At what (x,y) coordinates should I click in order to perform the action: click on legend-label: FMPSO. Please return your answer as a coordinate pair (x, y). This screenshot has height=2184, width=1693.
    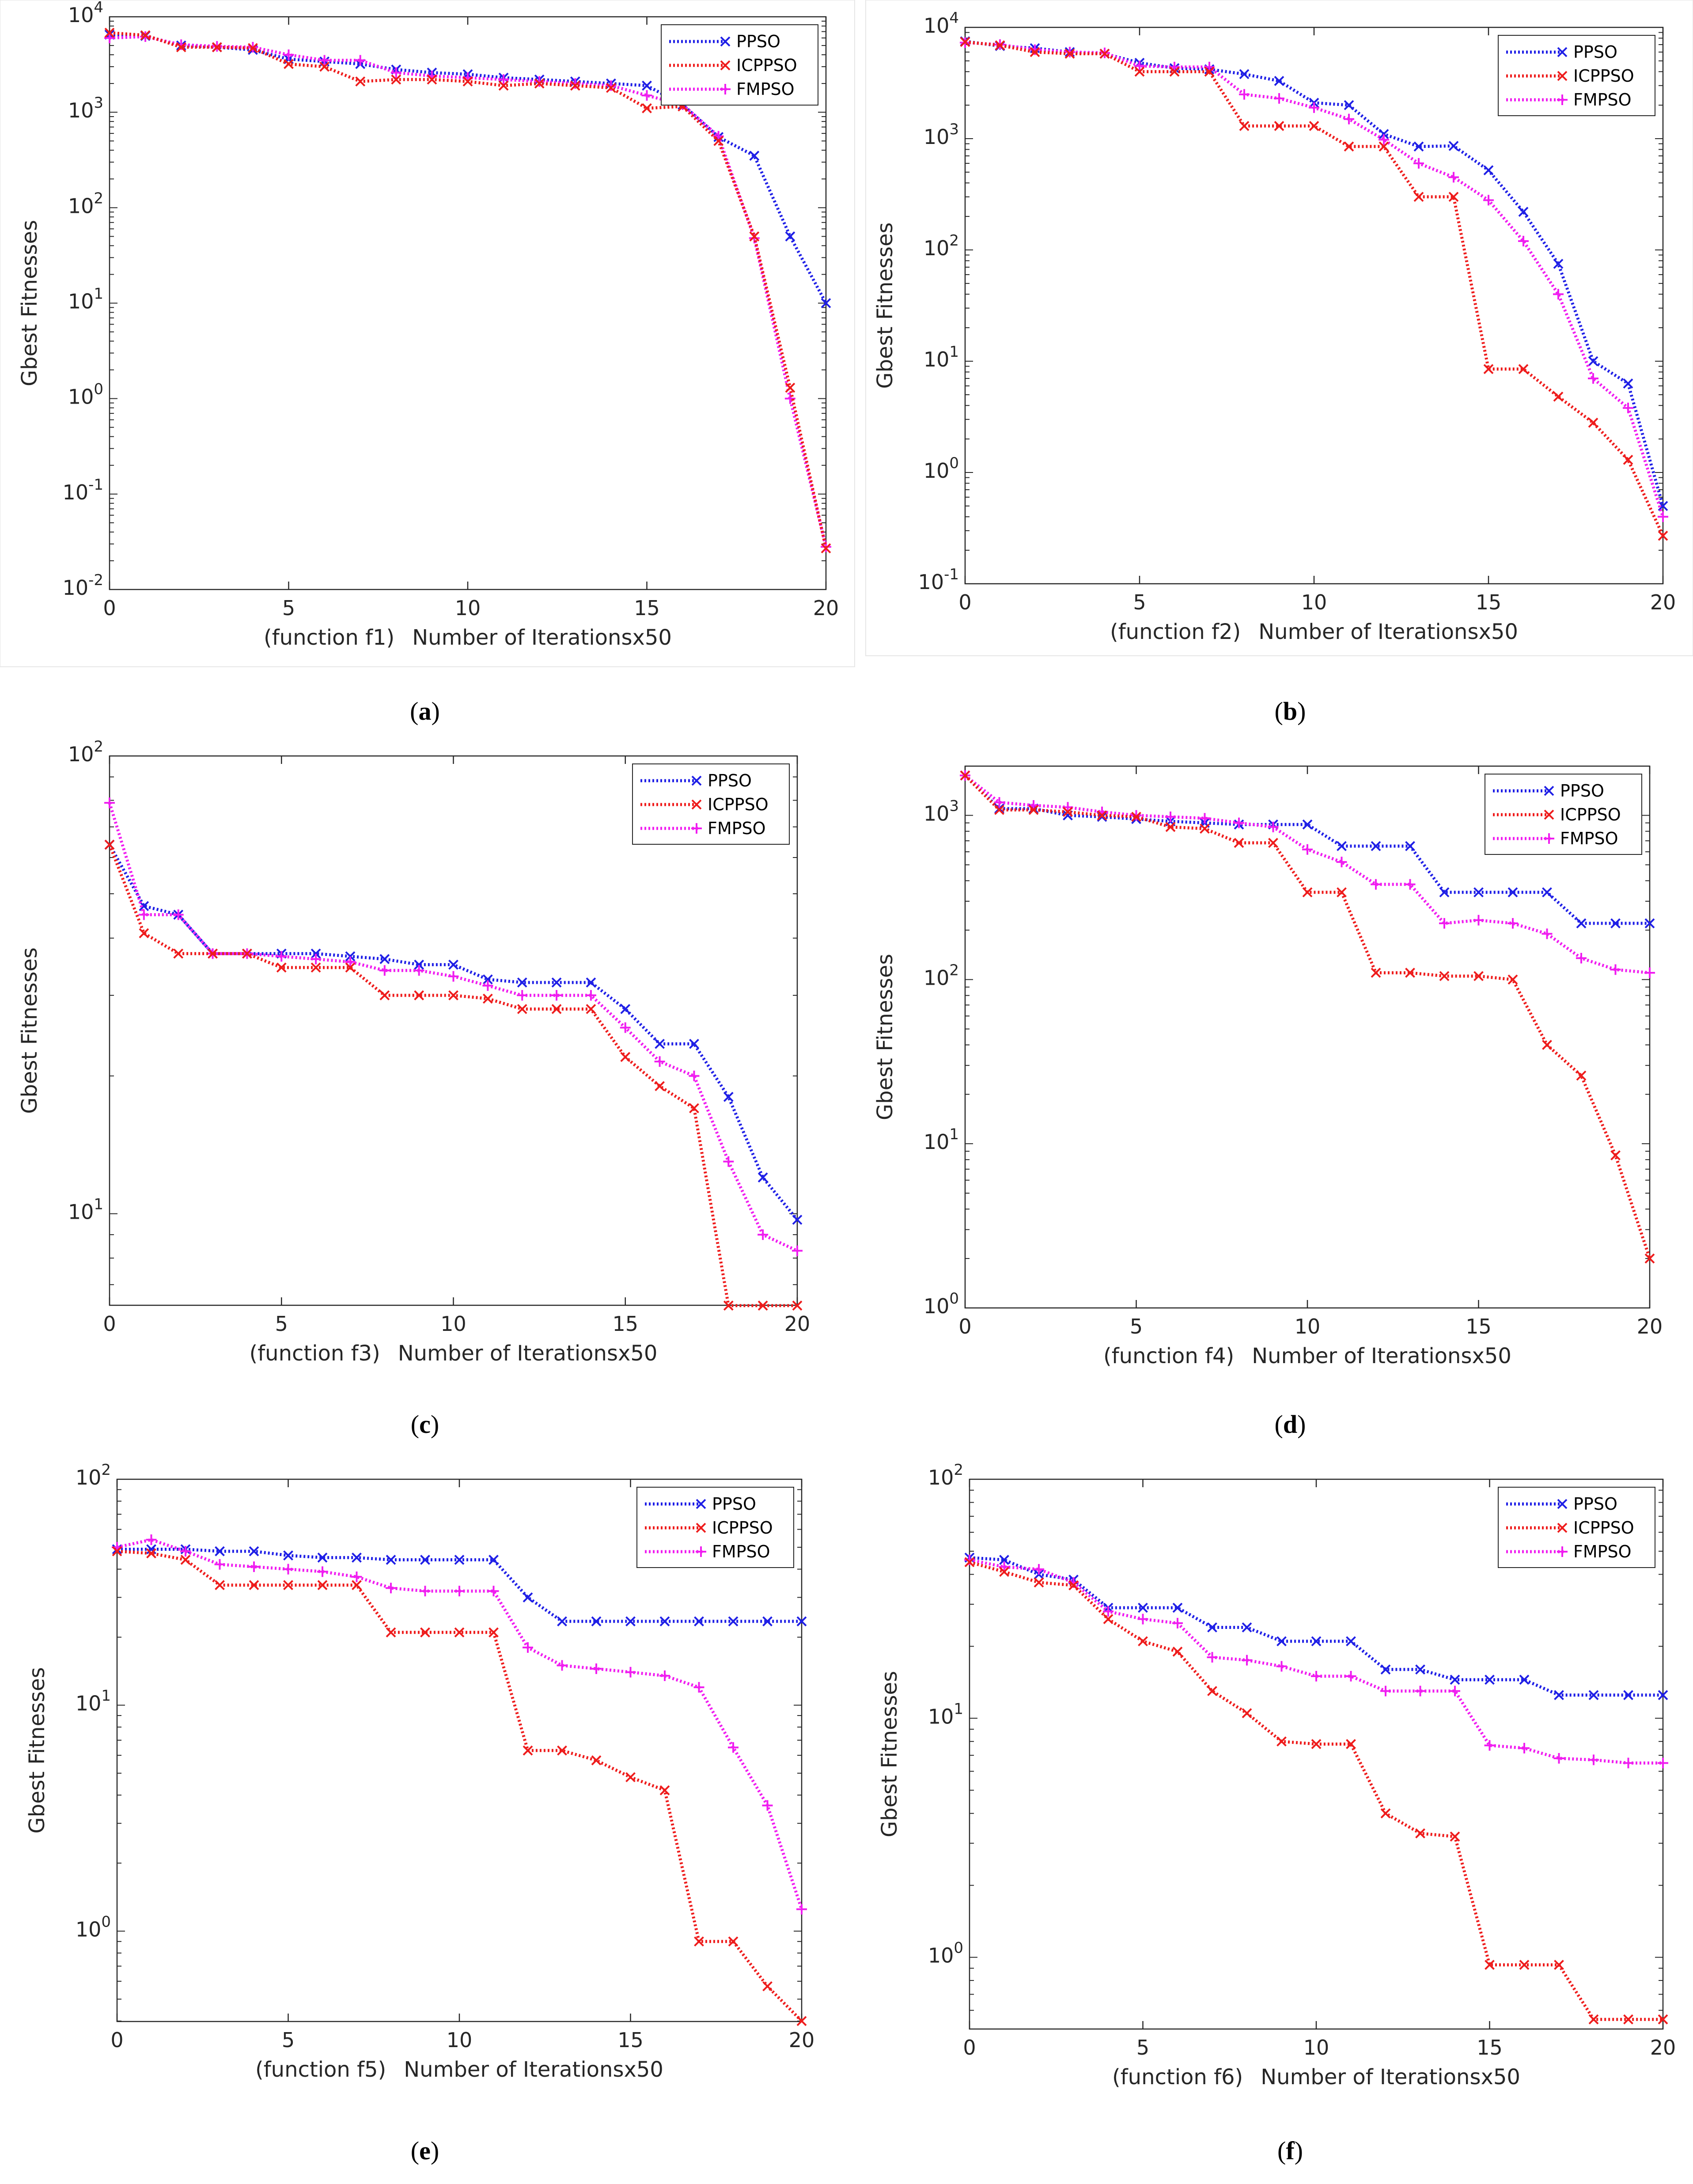
    Looking at the image, I should click on (1602, 100).